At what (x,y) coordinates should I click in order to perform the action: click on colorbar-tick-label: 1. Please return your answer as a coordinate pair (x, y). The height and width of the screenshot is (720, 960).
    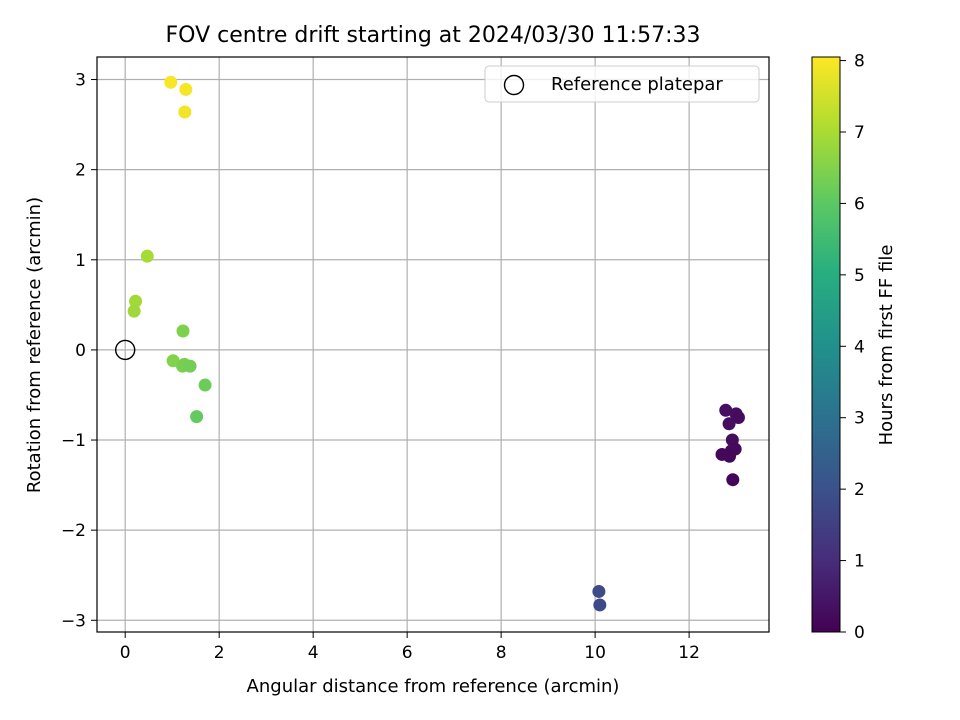
    Looking at the image, I should click on (859, 562).